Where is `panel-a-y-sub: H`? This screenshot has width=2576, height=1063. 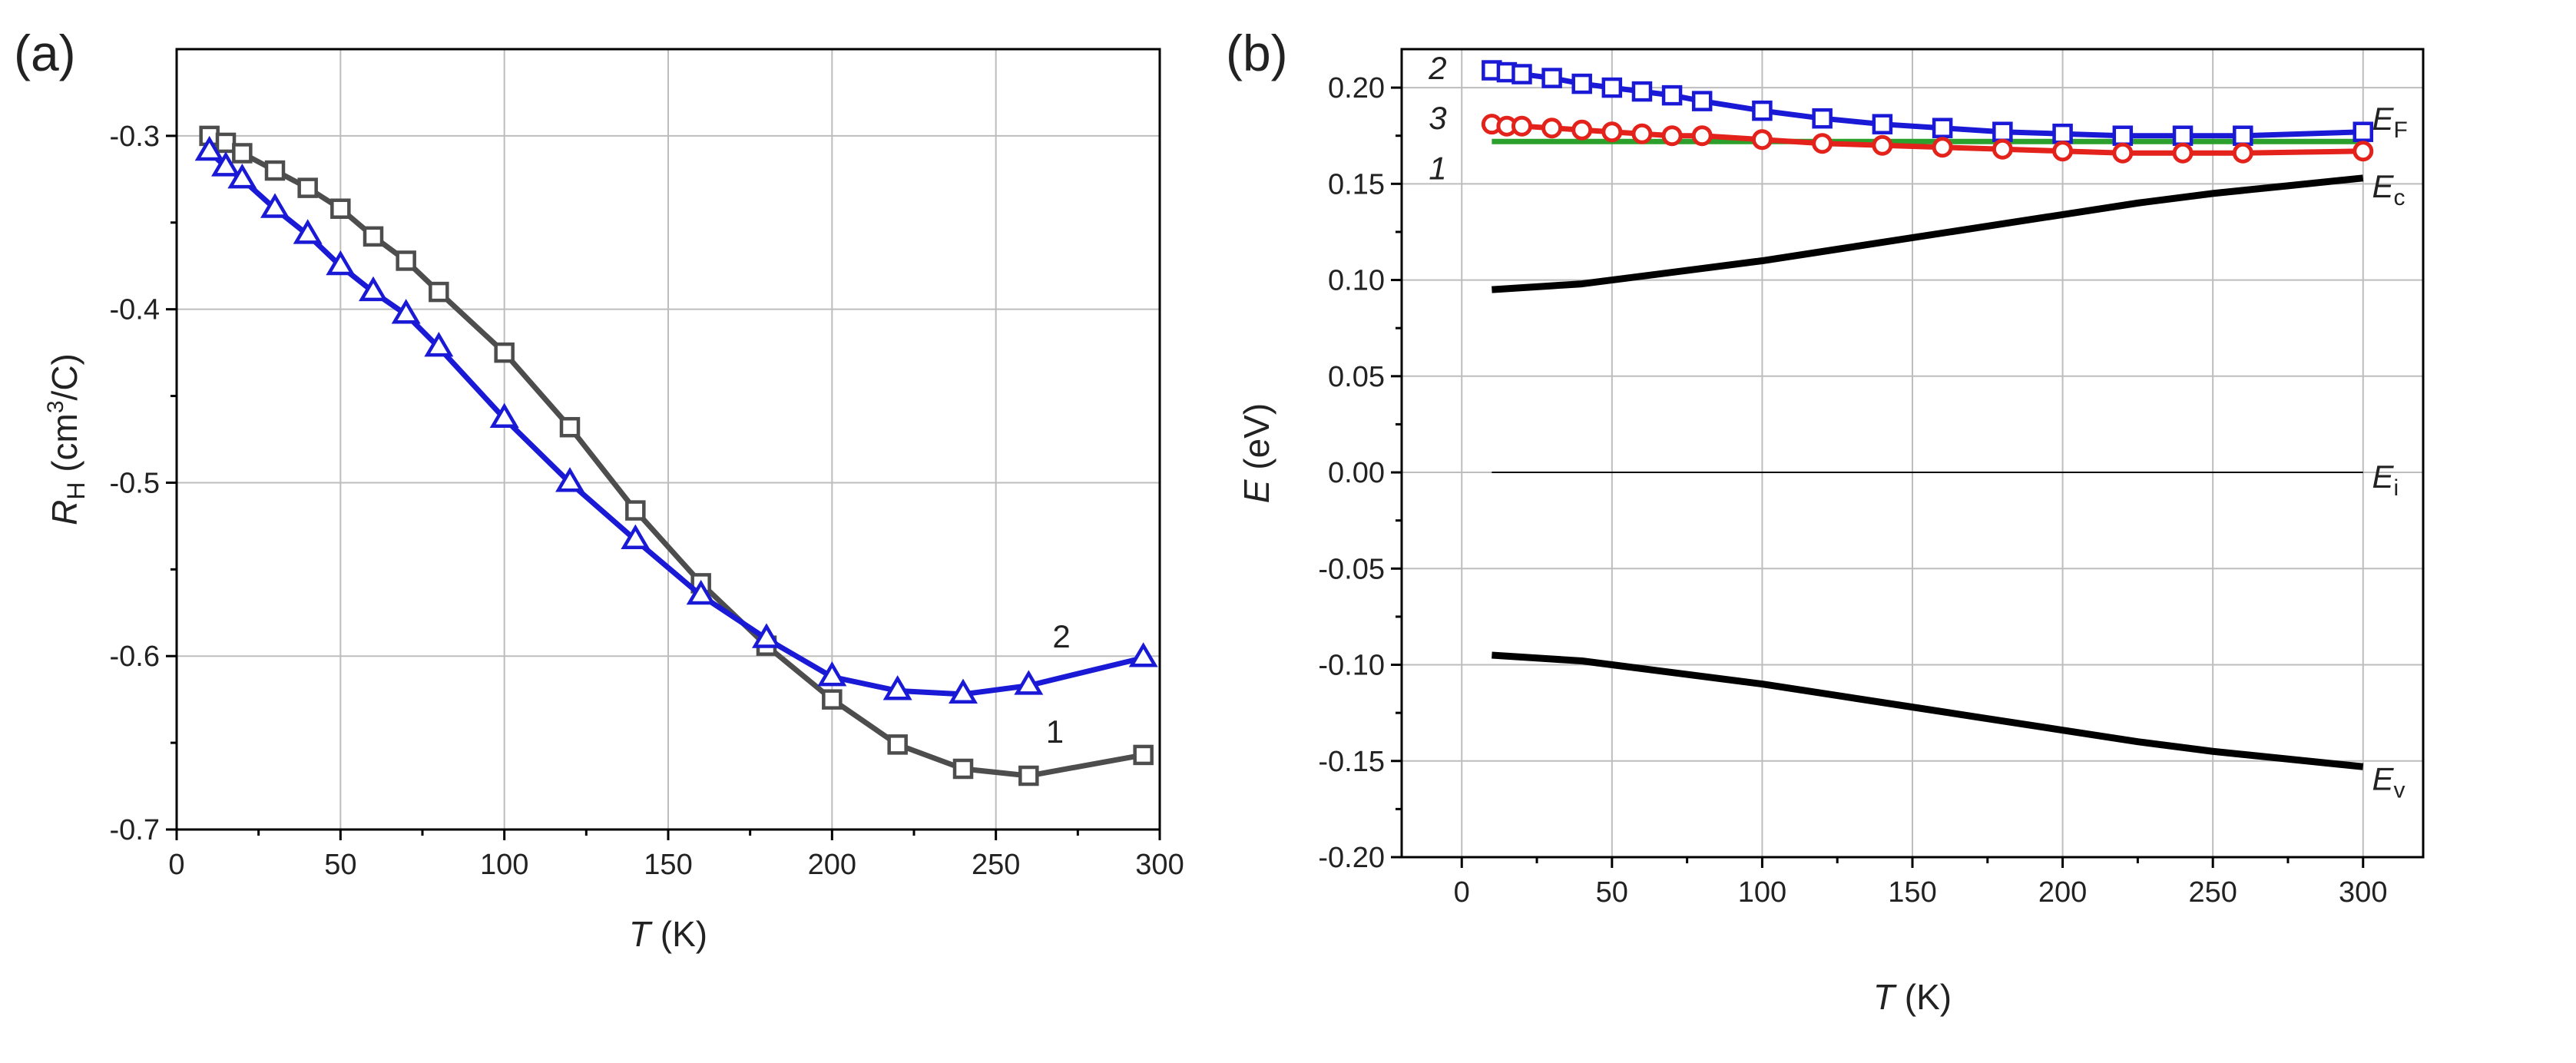
panel-a-y-sub: H is located at coordinates (76, 491).